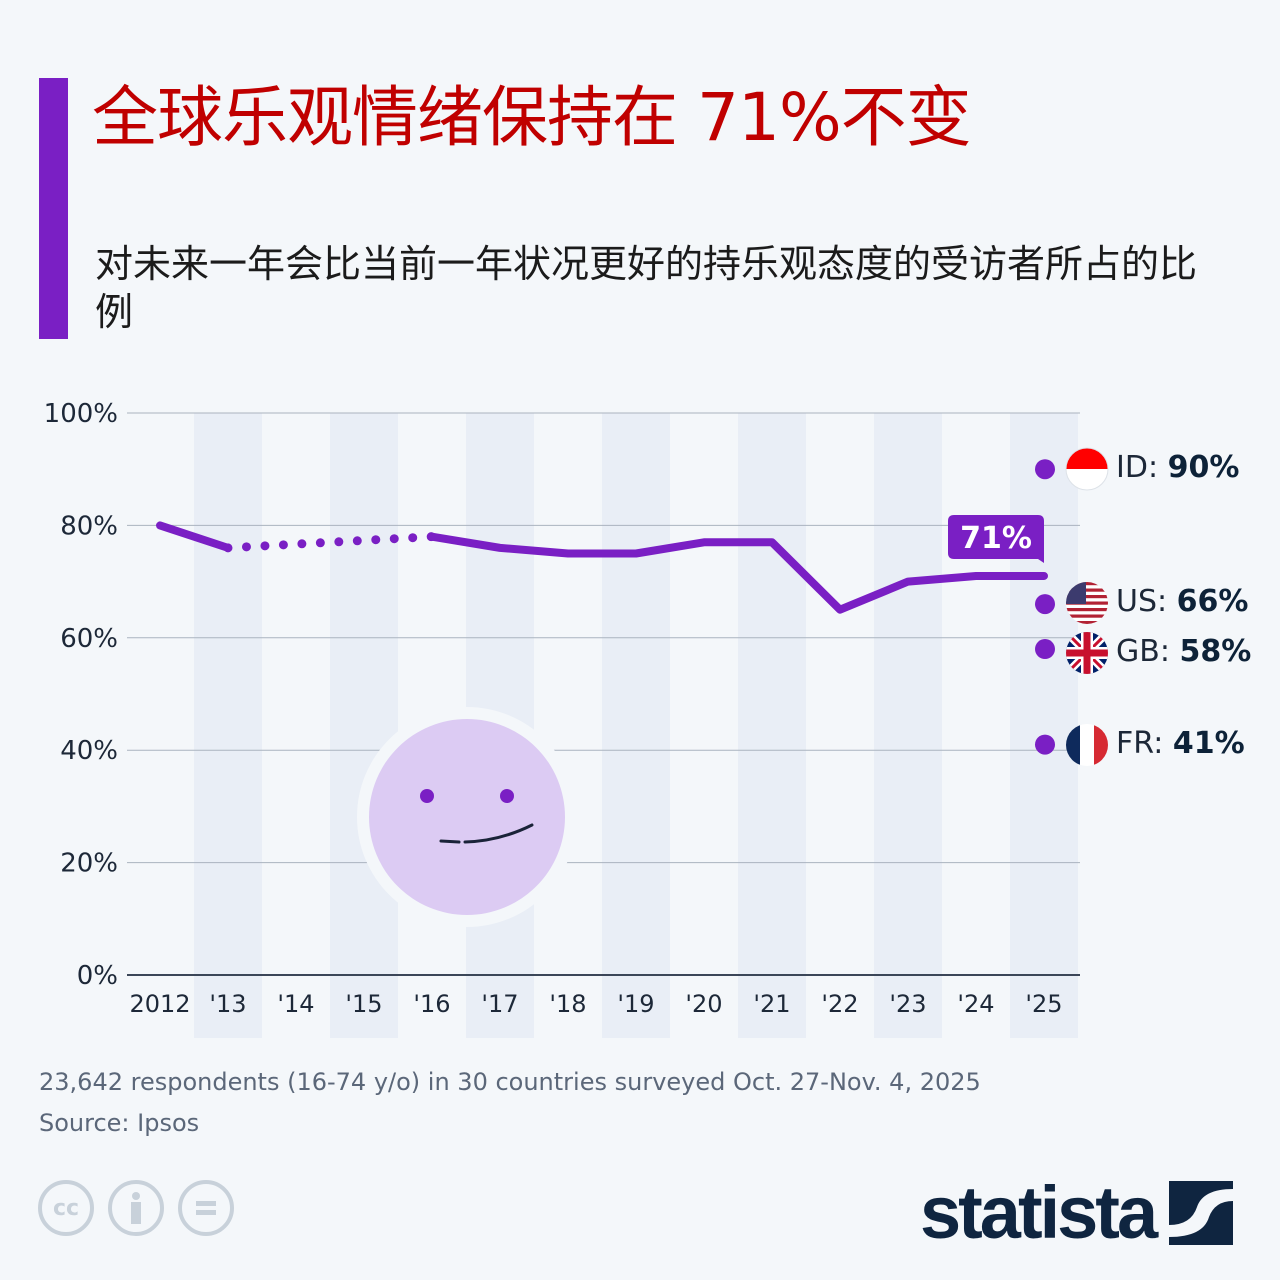  Describe the element at coordinates (53, 208) in the screenshot. I see `accent-bar` at that location.